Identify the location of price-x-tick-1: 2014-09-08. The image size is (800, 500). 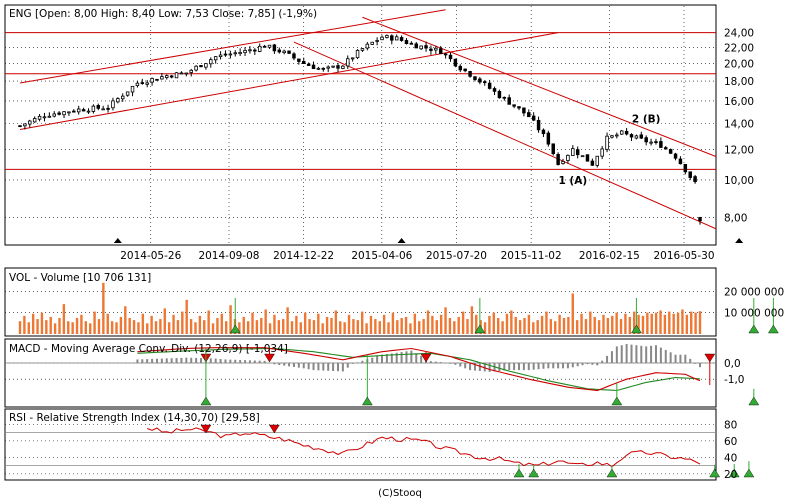
(228, 256).